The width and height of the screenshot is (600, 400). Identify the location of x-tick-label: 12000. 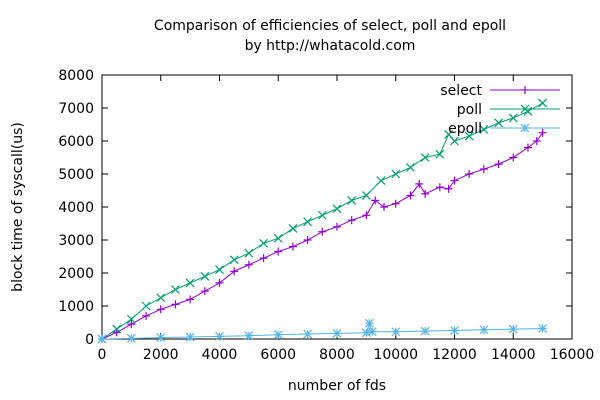
(454, 355).